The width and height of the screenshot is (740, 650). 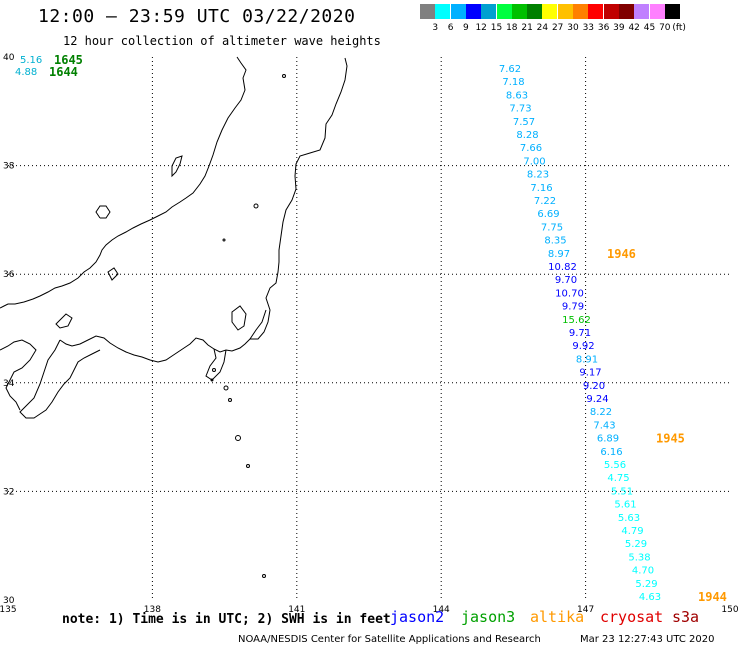 What do you see at coordinates (712, 597) in the screenshot?
I see `pass-time-label: 1944` at bounding box center [712, 597].